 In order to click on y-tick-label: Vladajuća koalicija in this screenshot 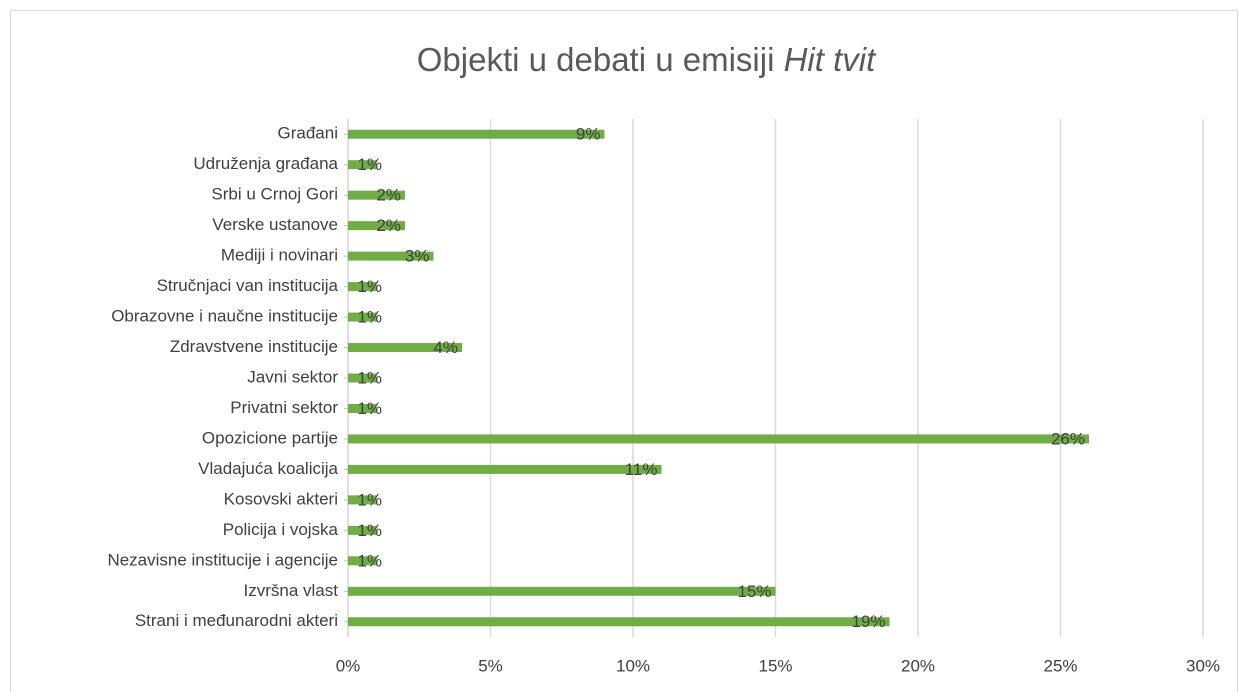, I will do `click(268, 468)`.